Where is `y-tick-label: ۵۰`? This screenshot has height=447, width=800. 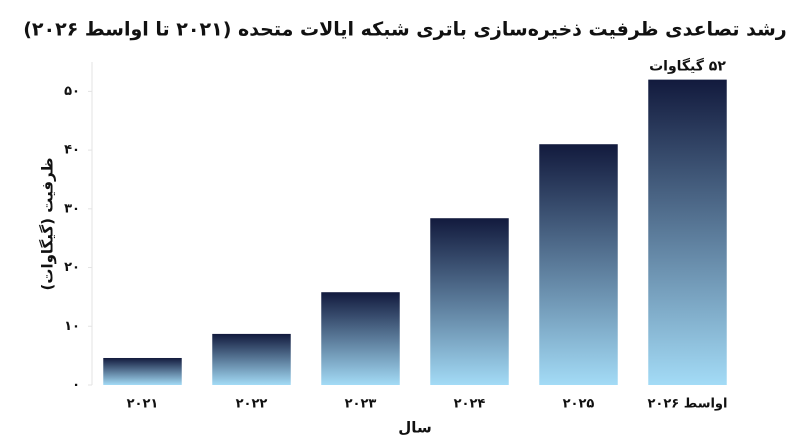 y-tick-label: ۵۰ is located at coordinates (72, 91).